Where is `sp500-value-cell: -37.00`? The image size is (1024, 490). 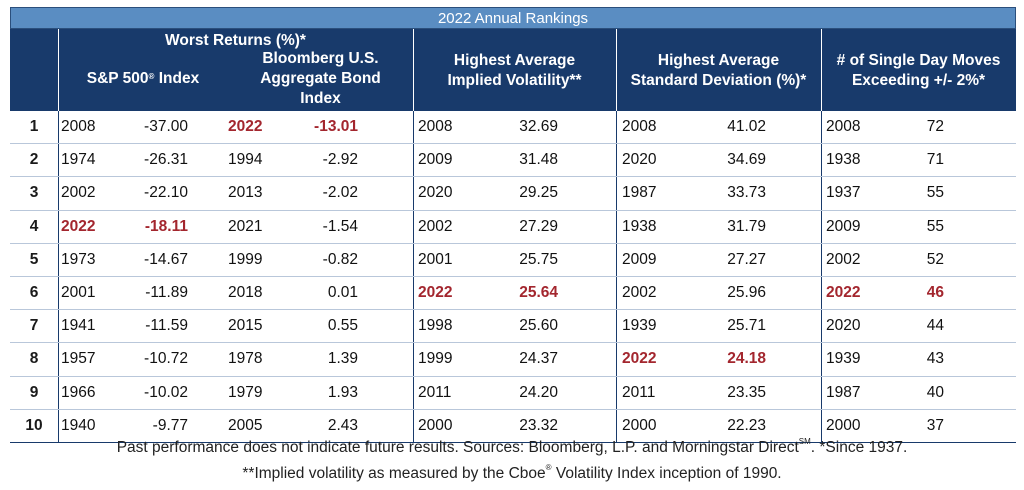
sp500-value-cell: -37.00 is located at coordinates (166, 126).